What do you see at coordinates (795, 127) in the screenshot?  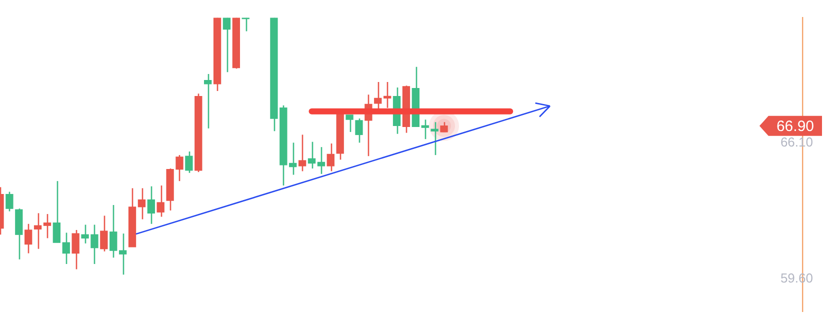 I see `annotation: 66.90` at bounding box center [795, 127].